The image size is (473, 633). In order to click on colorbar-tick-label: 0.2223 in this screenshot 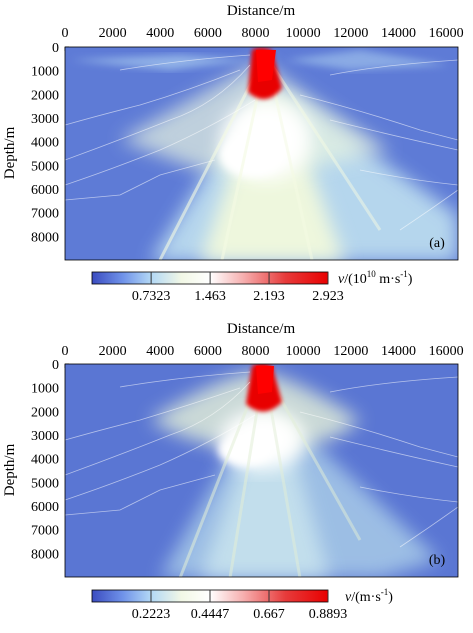, I will do `click(151, 614)`.